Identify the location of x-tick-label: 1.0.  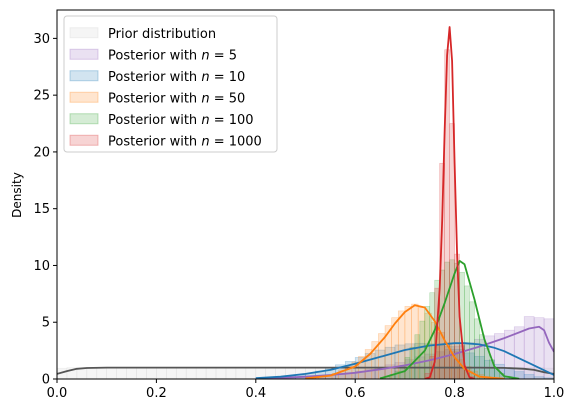
(554, 393).